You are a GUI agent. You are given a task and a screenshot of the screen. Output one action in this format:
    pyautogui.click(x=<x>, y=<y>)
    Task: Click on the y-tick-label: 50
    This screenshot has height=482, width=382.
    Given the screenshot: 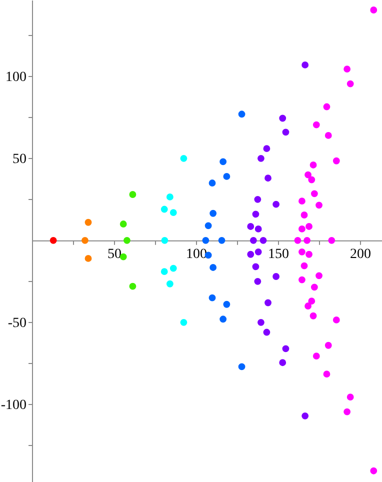 What is the action you would take?
    pyautogui.click(x=19, y=159)
    